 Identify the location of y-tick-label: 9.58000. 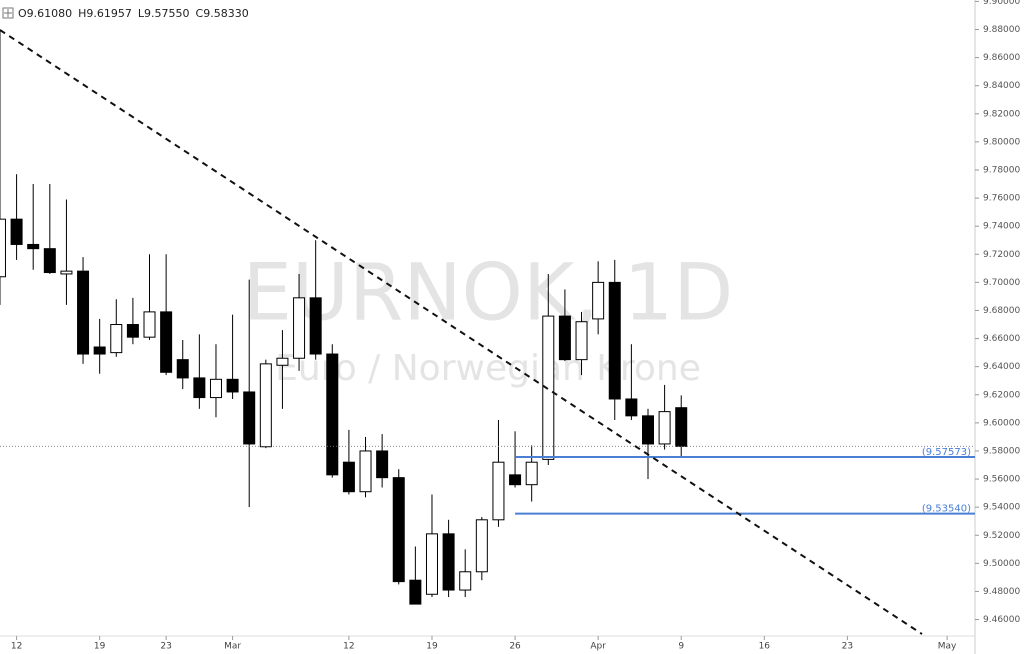
(1001, 451).